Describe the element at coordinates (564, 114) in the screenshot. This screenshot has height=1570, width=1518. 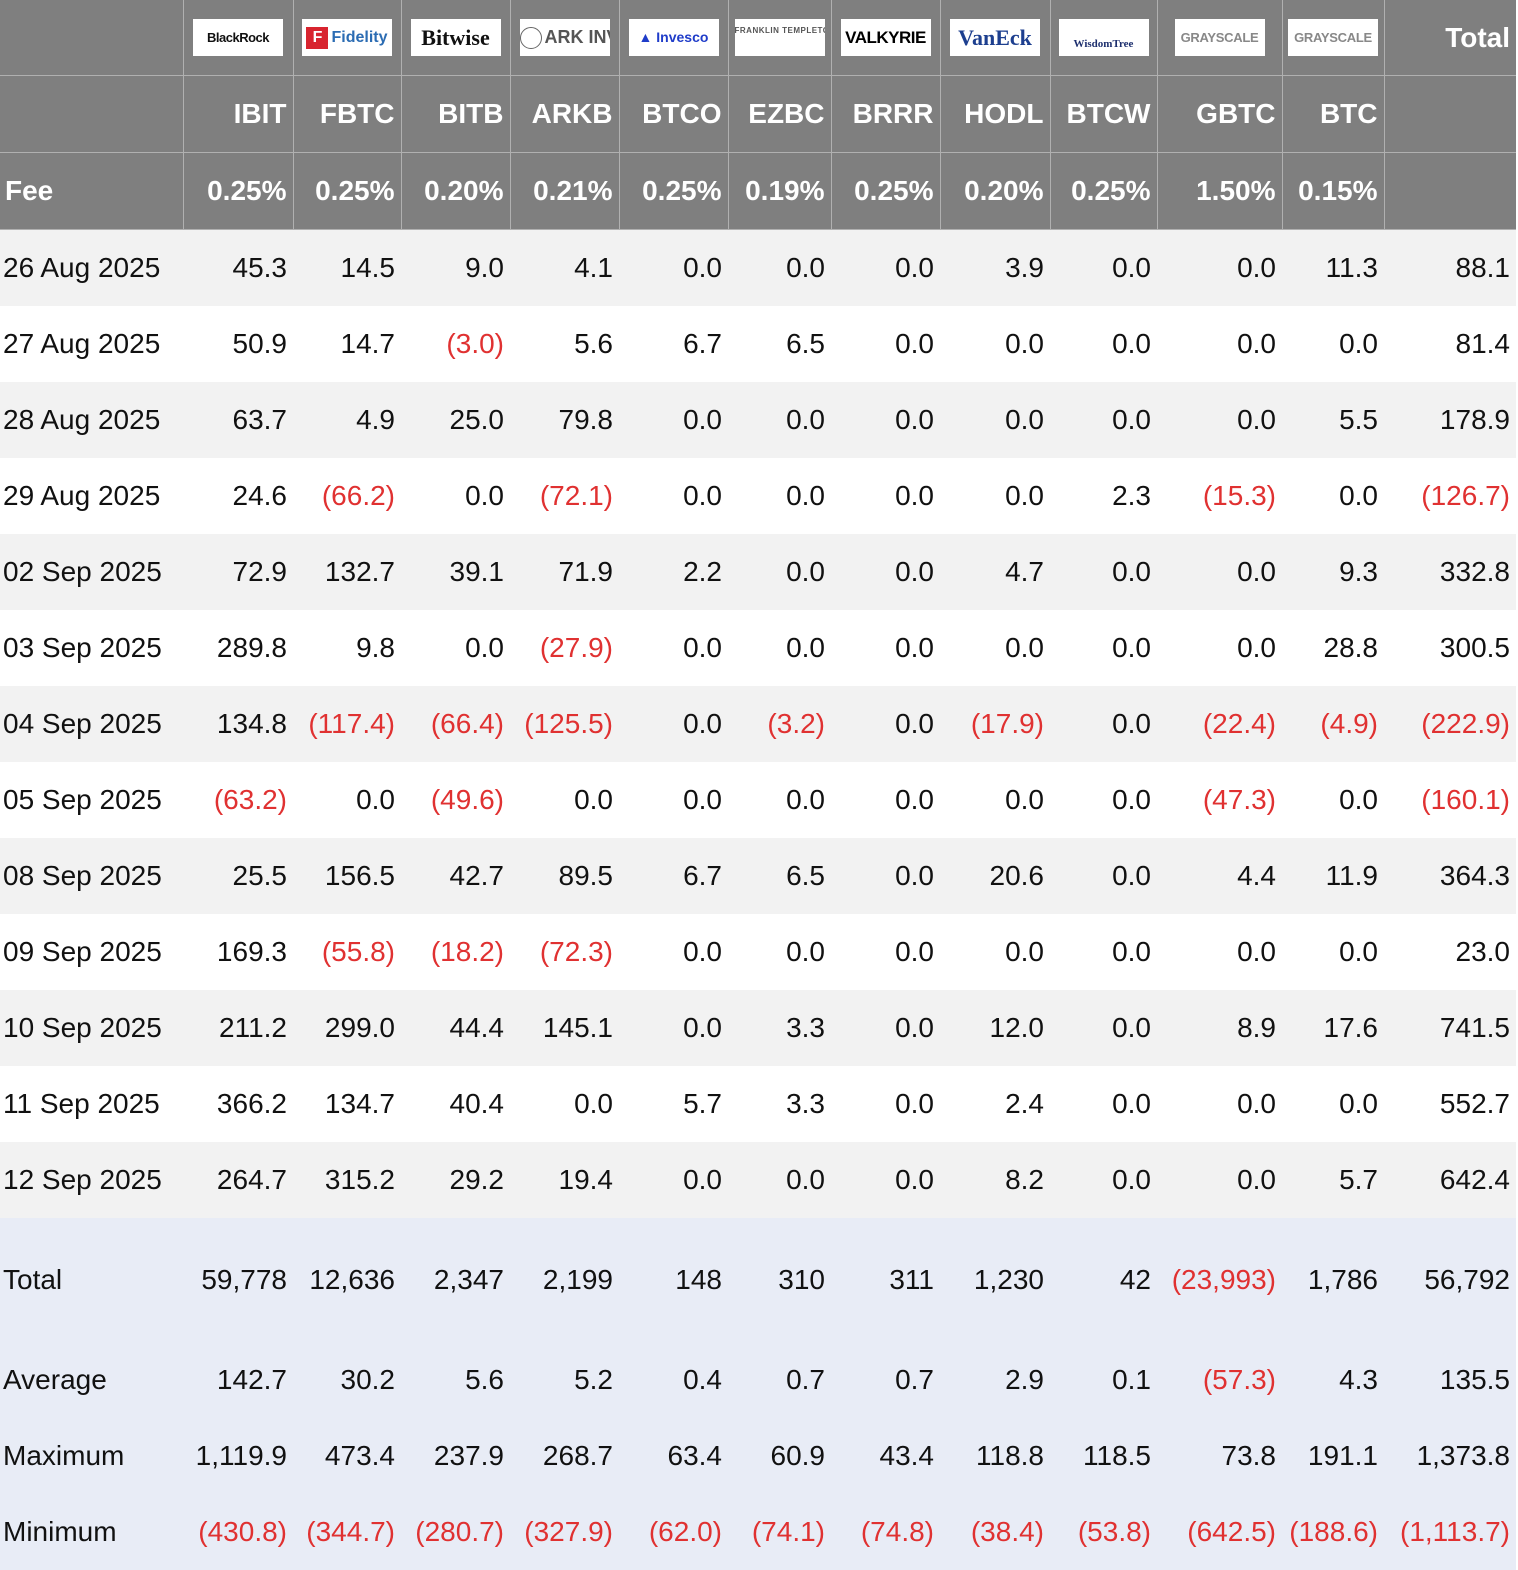
I see `ticker-cell: ARKB` at that location.